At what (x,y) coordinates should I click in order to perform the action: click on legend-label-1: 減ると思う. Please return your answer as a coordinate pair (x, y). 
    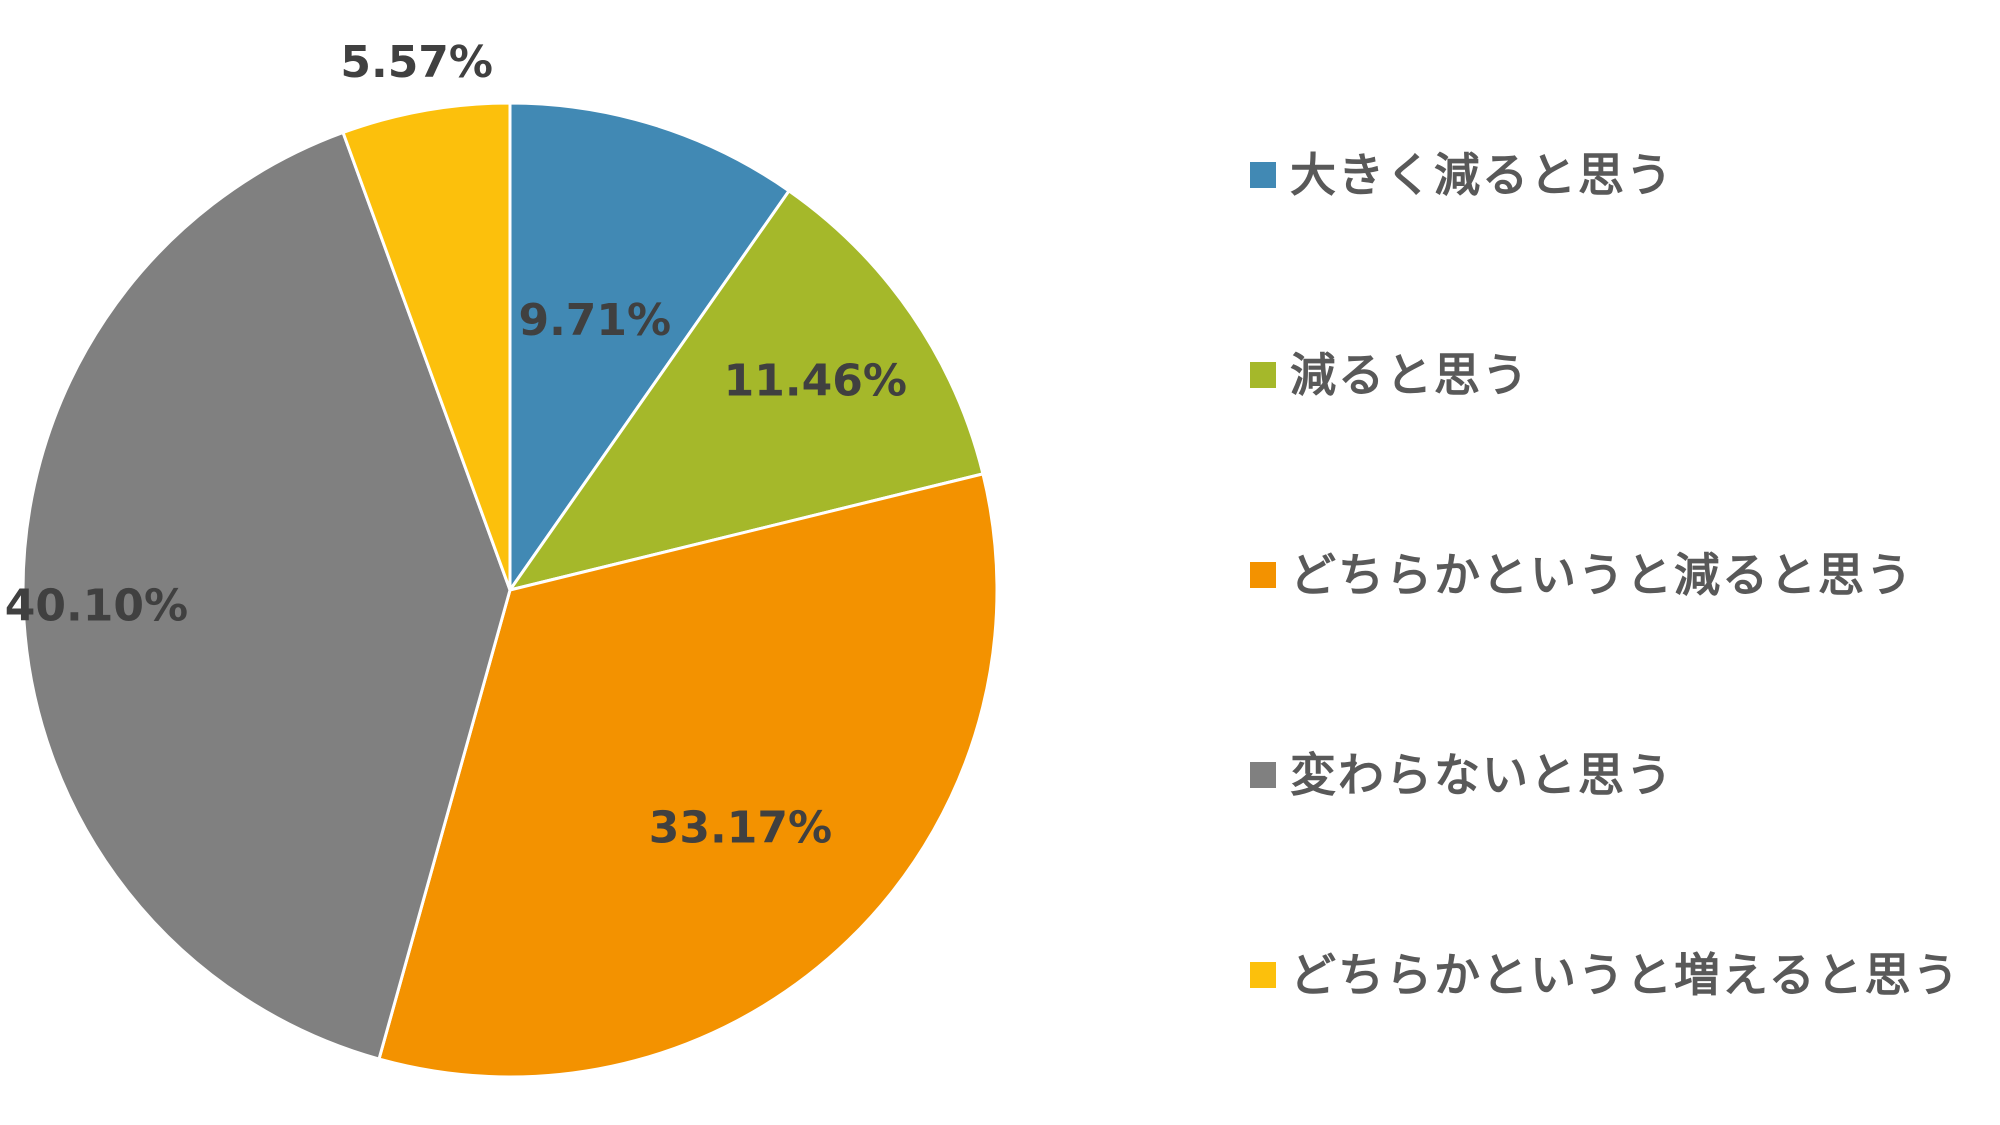
    Looking at the image, I should click on (1410, 375).